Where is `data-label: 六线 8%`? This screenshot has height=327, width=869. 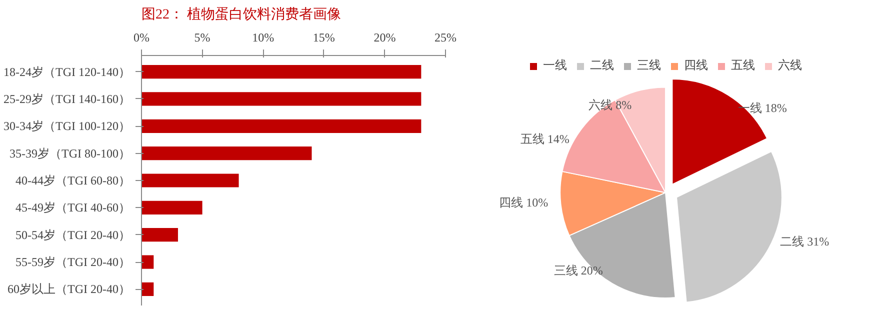
data-label: 六线 8% is located at coordinates (610, 105).